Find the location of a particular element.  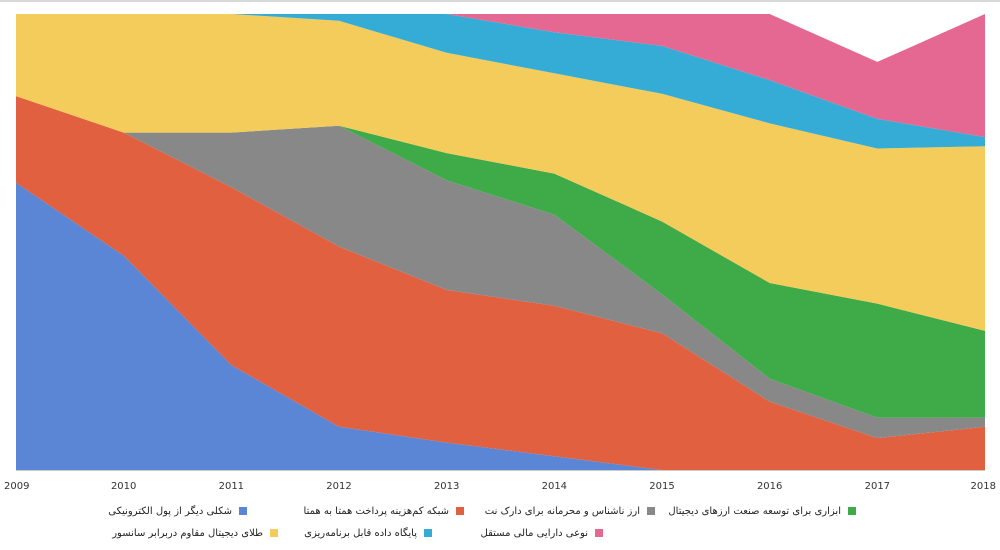

x-tick-label: 2010 is located at coordinates (123, 486).